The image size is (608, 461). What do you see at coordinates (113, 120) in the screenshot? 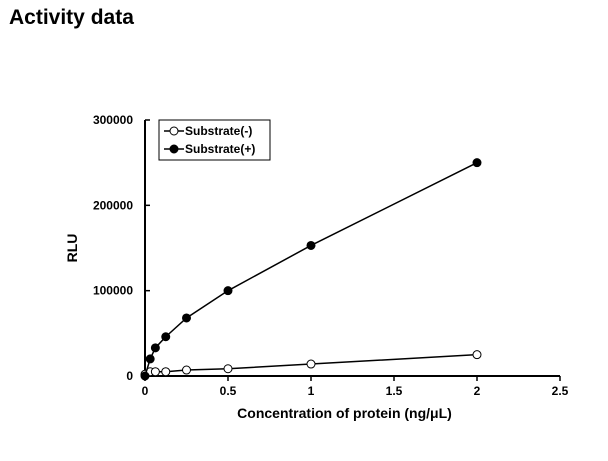
I see `y-tick-label: 300000` at bounding box center [113, 120].